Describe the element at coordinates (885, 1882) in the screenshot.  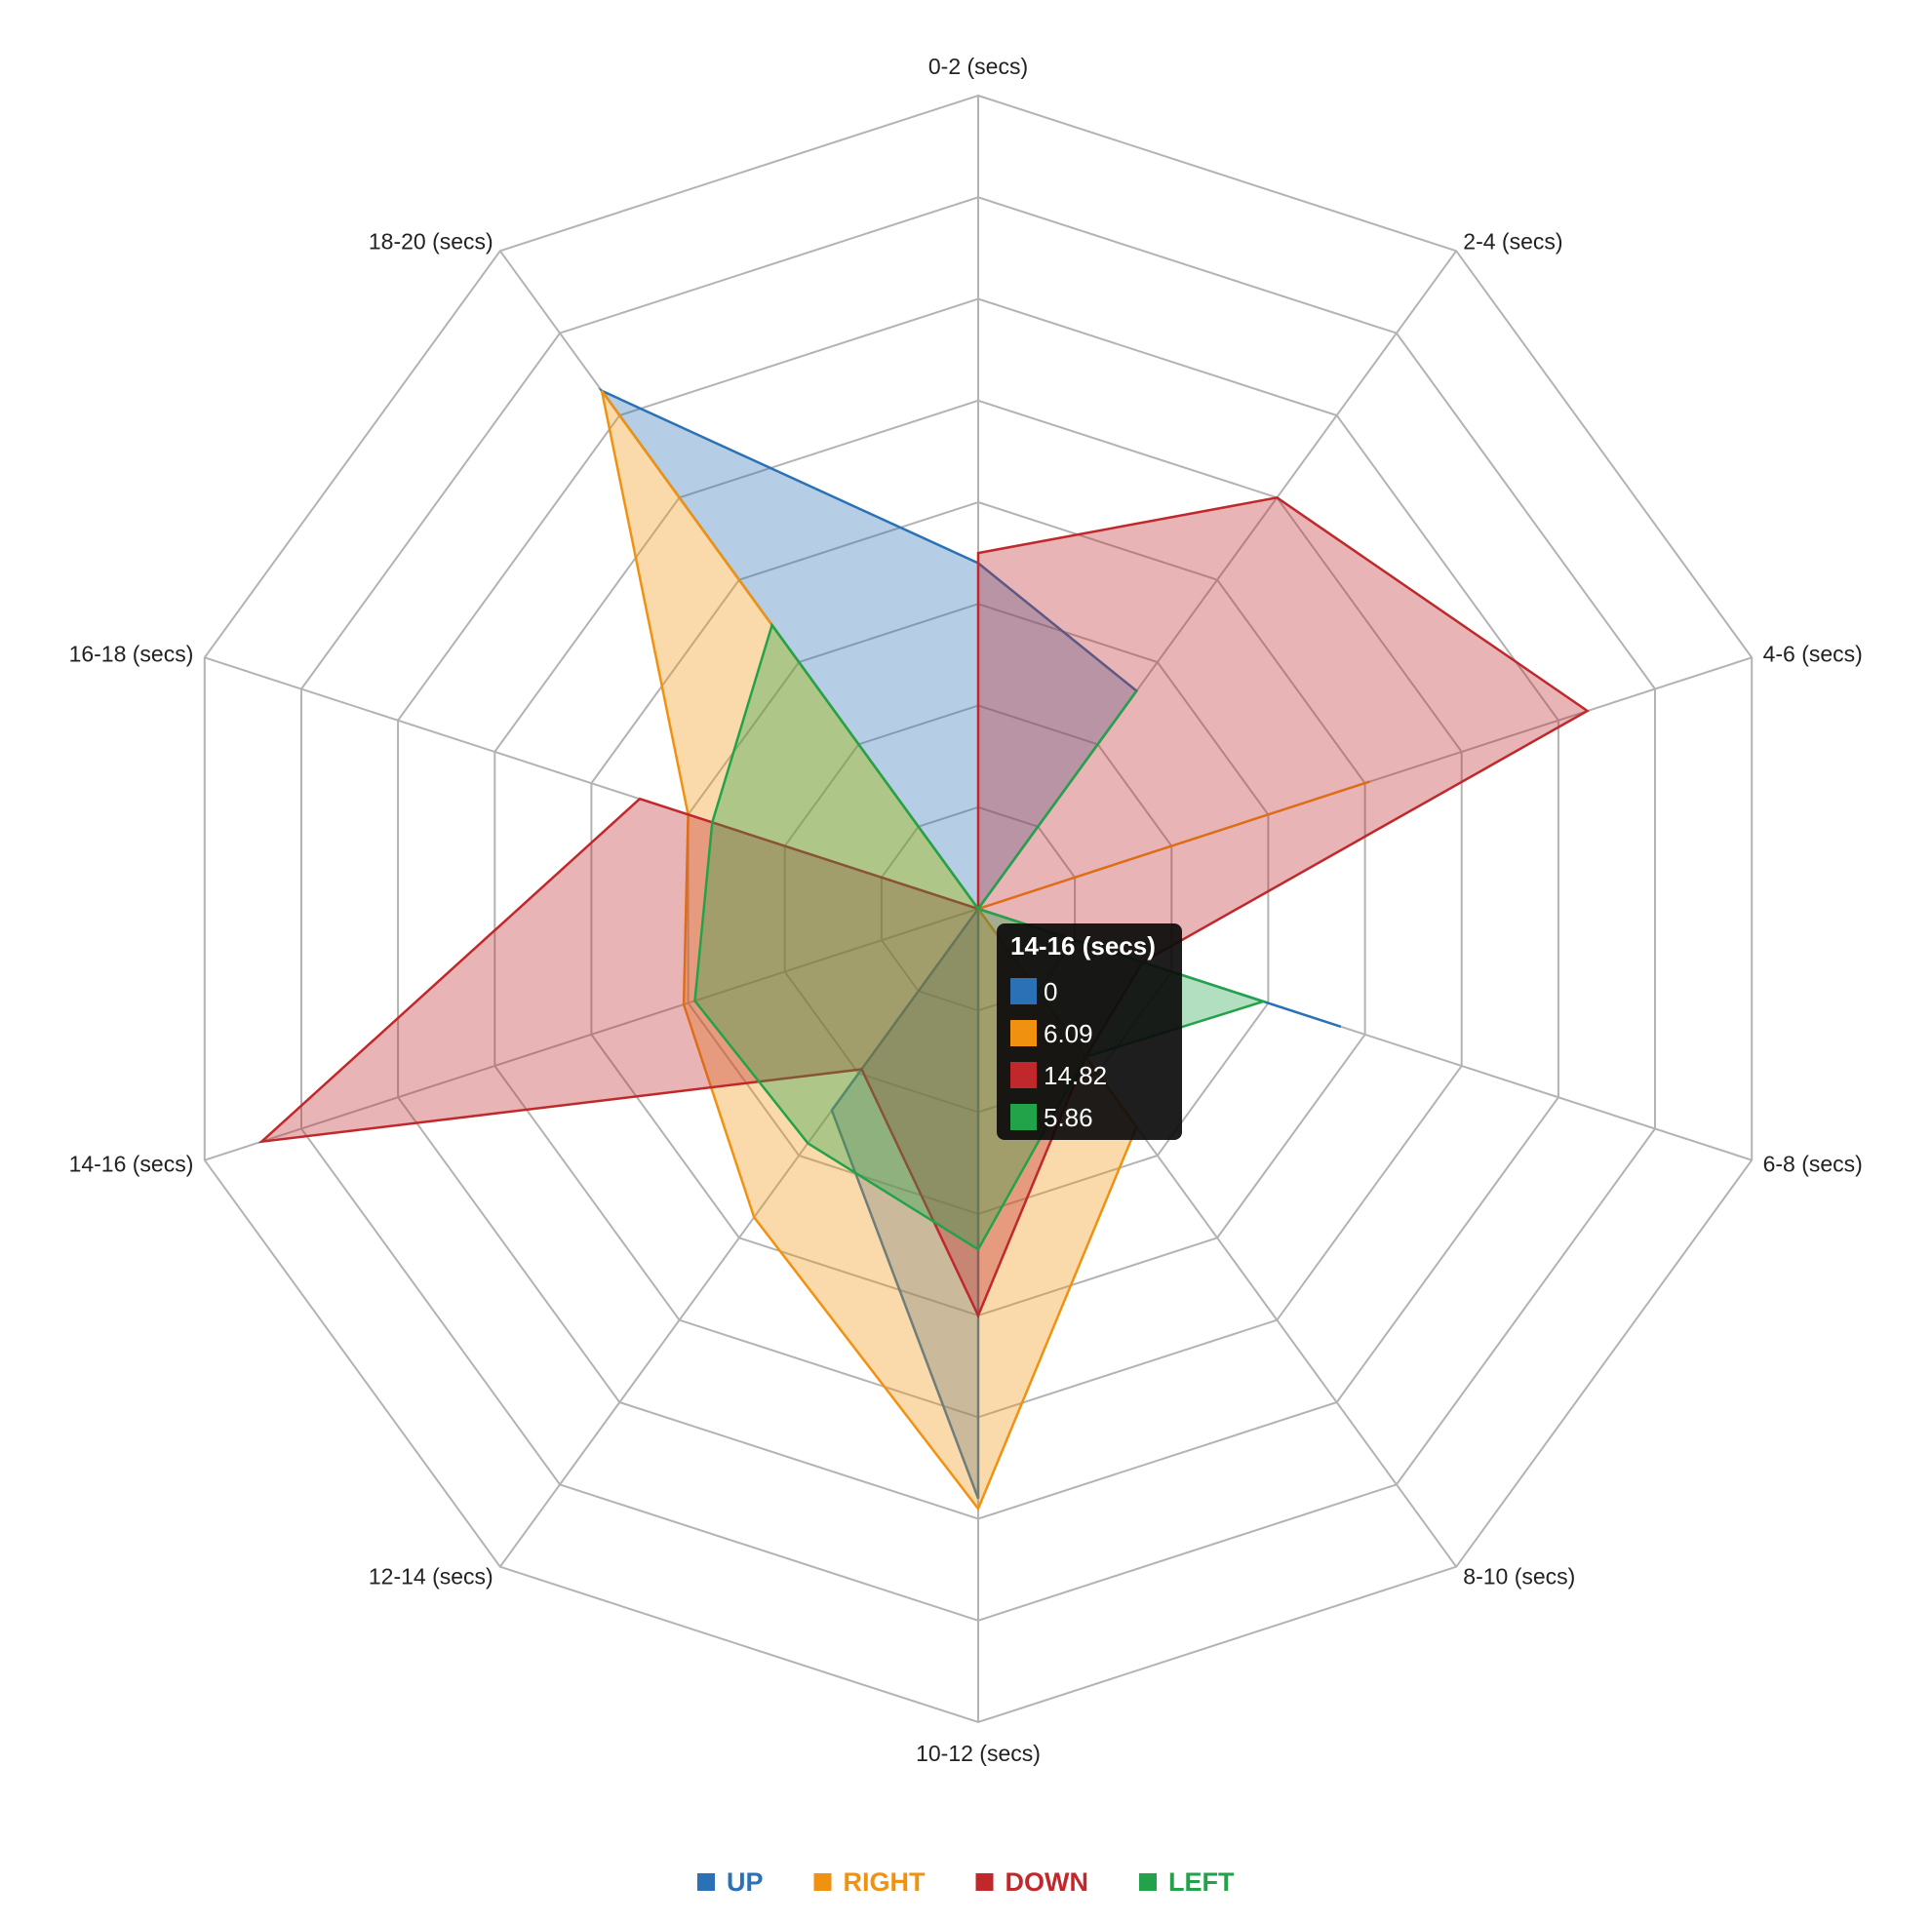
I see `legend-label: RIGHT` at that location.